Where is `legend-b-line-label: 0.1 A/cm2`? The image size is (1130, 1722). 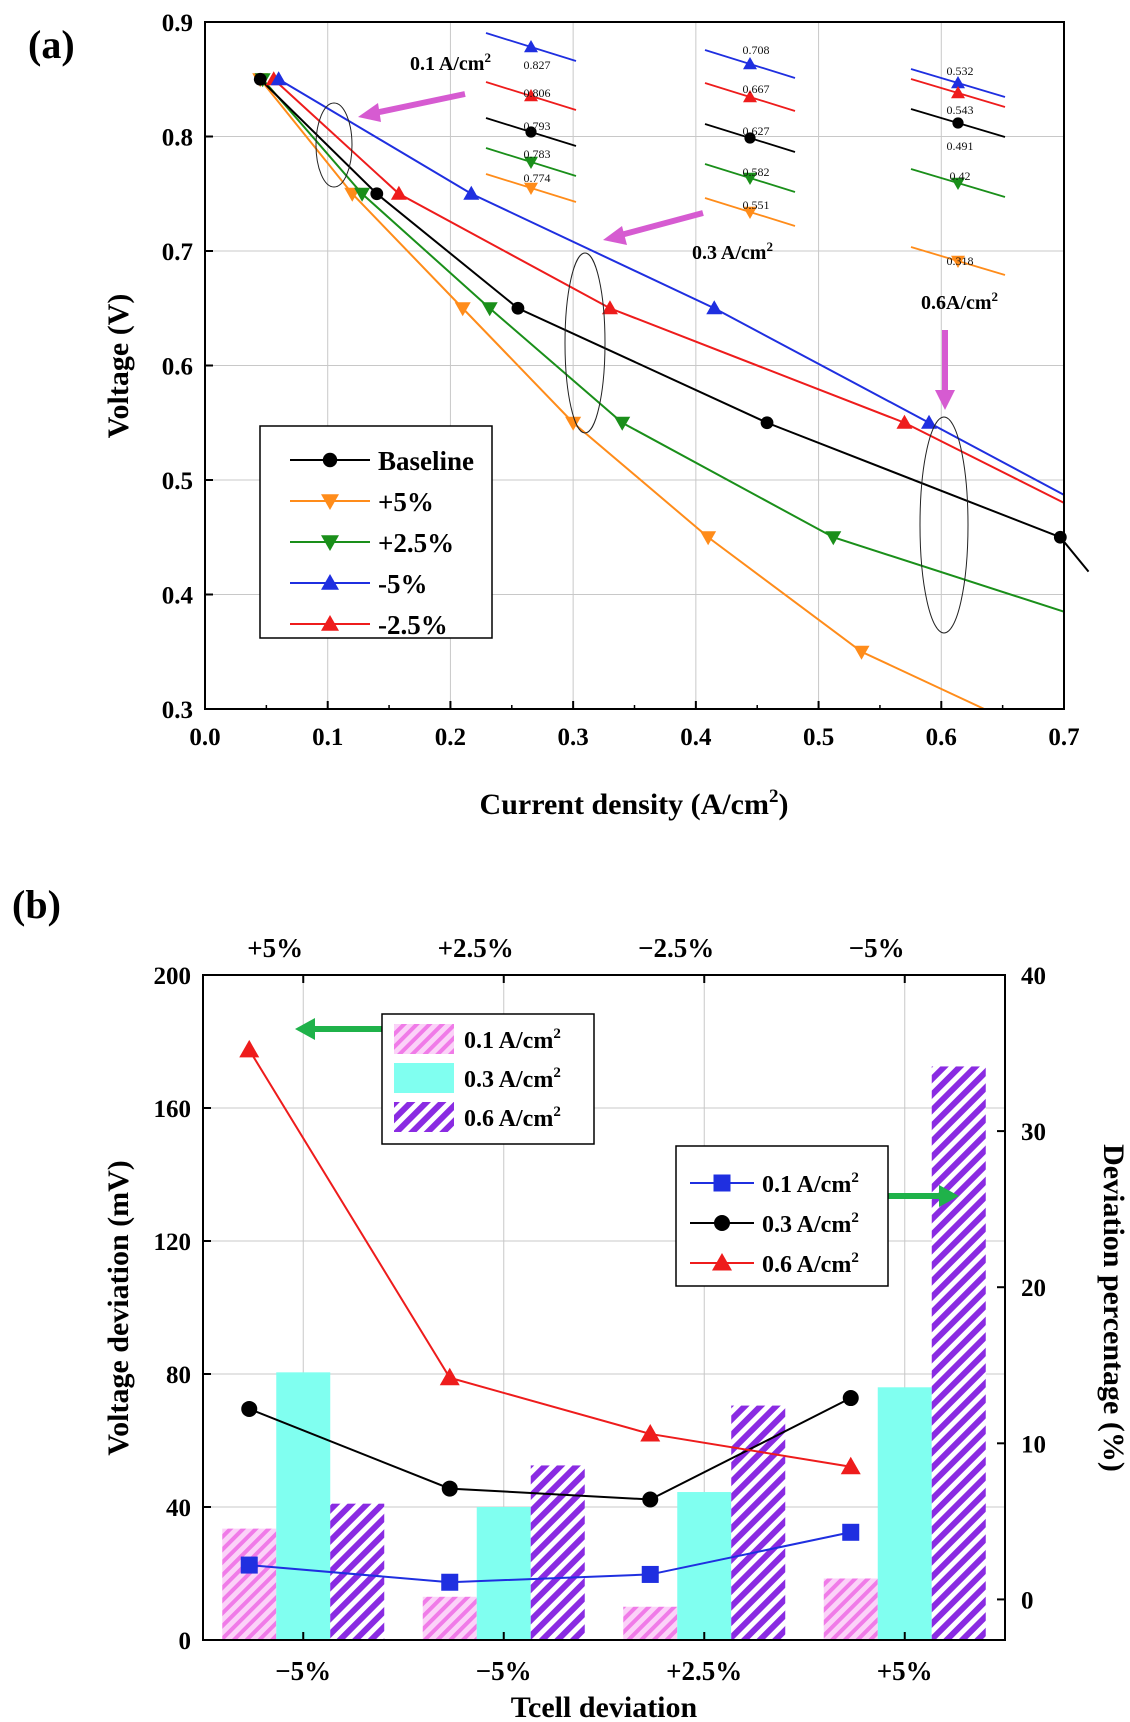 legend-b-line-label: 0.1 A/cm2 is located at coordinates (810, 1184).